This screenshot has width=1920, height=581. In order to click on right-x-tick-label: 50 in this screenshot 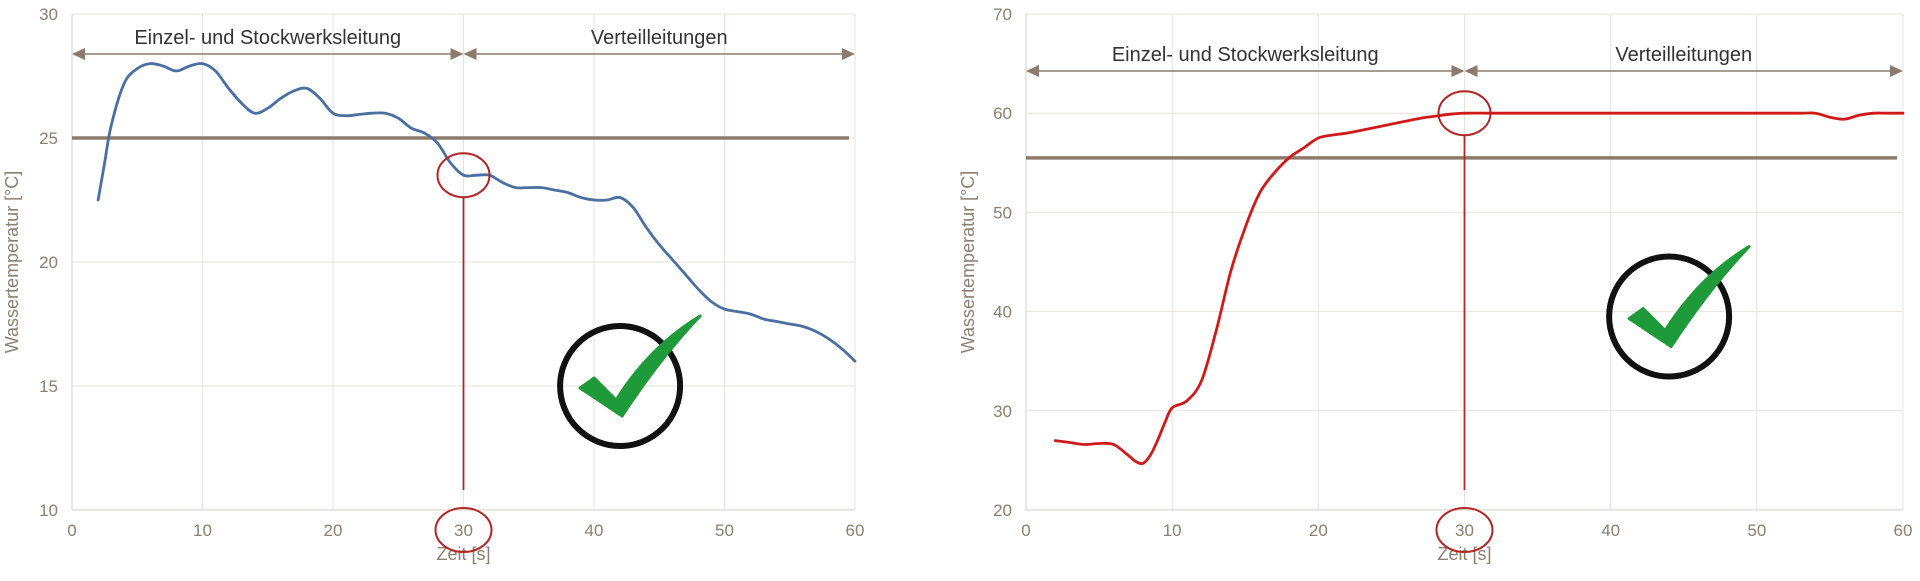, I will do `click(1756, 530)`.